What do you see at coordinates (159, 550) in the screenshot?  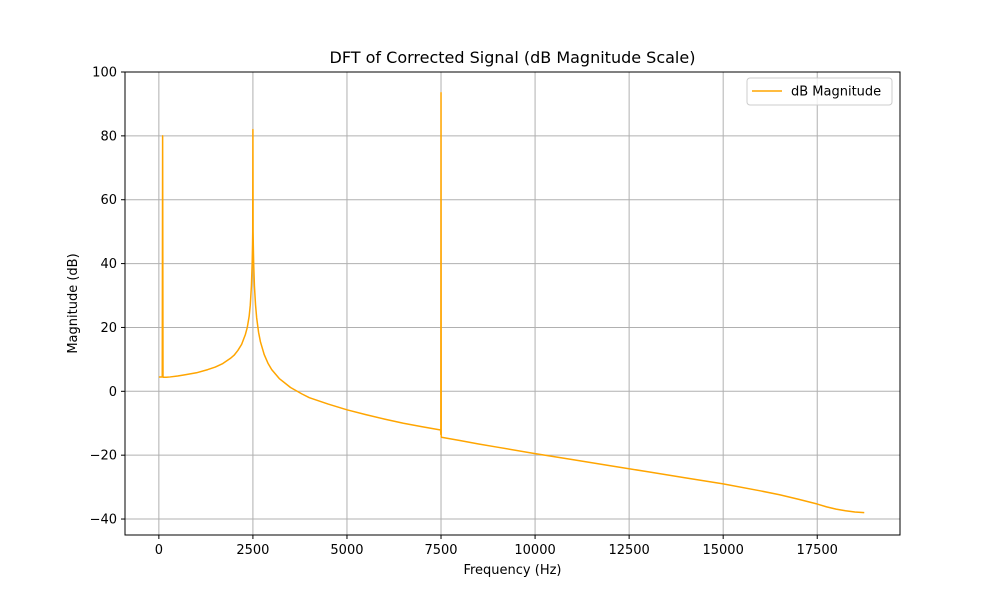 I see `x-tick-label: 0` at bounding box center [159, 550].